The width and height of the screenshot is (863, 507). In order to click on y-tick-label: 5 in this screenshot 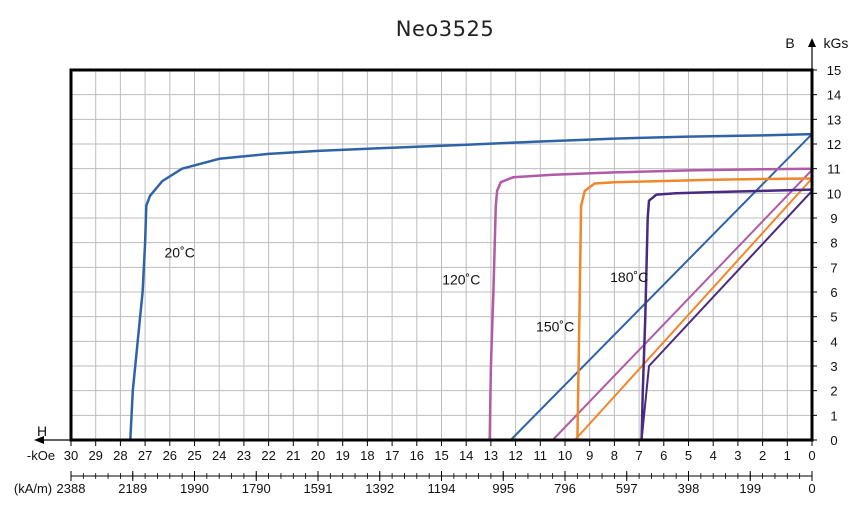, I will do `click(833, 317)`.